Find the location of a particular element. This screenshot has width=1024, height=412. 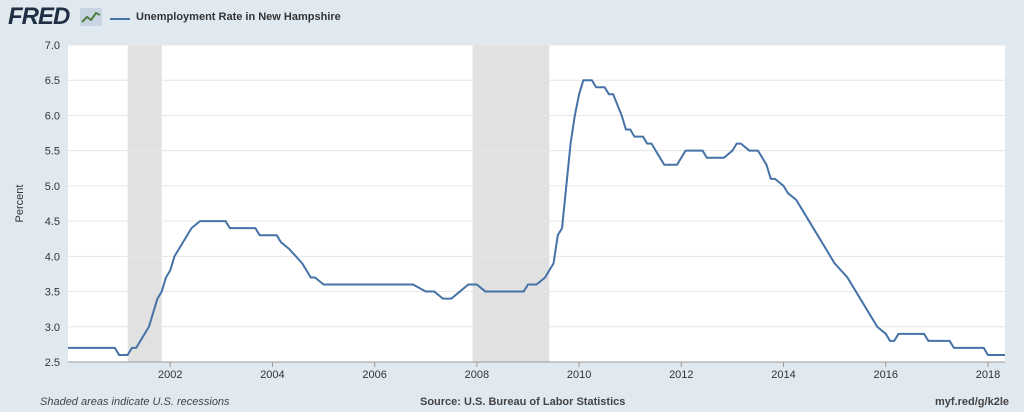

fred-chart-icon is located at coordinates (91, 17).